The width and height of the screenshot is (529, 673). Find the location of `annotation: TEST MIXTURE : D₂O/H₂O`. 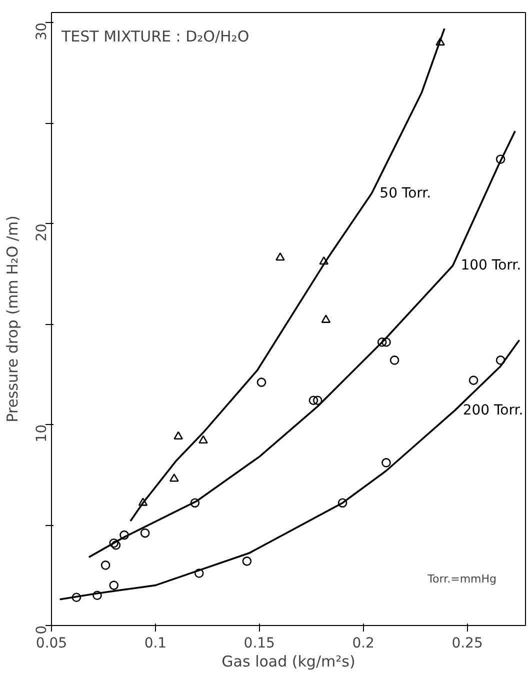

annotation: TEST MIXTURE : D₂O/H₂O is located at coordinates (155, 37).